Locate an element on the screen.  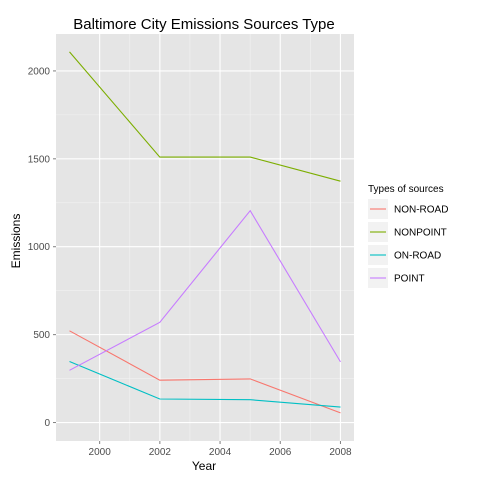
legend-label-point: POINT is located at coordinates (409, 279).